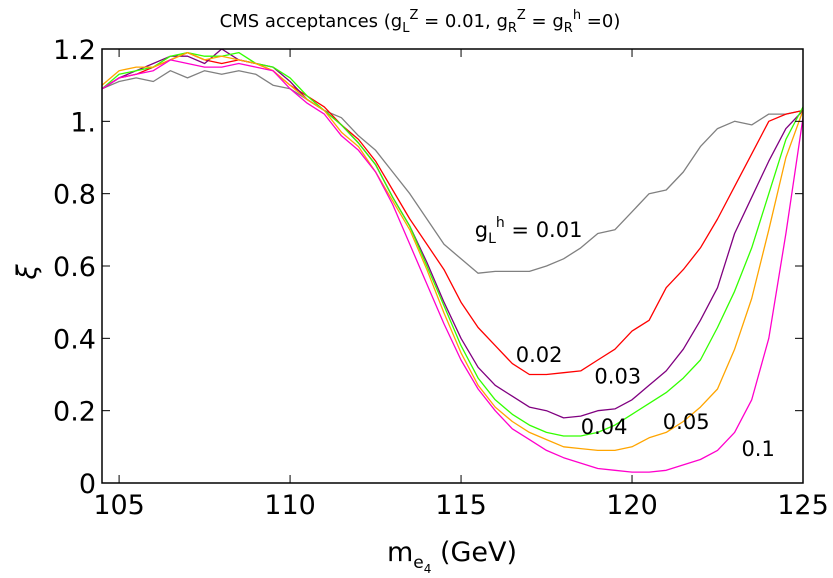 Image resolution: width=833 pixels, height=578 pixels. I want to click on annotation-rest: = 0.01, so click(544, 230).